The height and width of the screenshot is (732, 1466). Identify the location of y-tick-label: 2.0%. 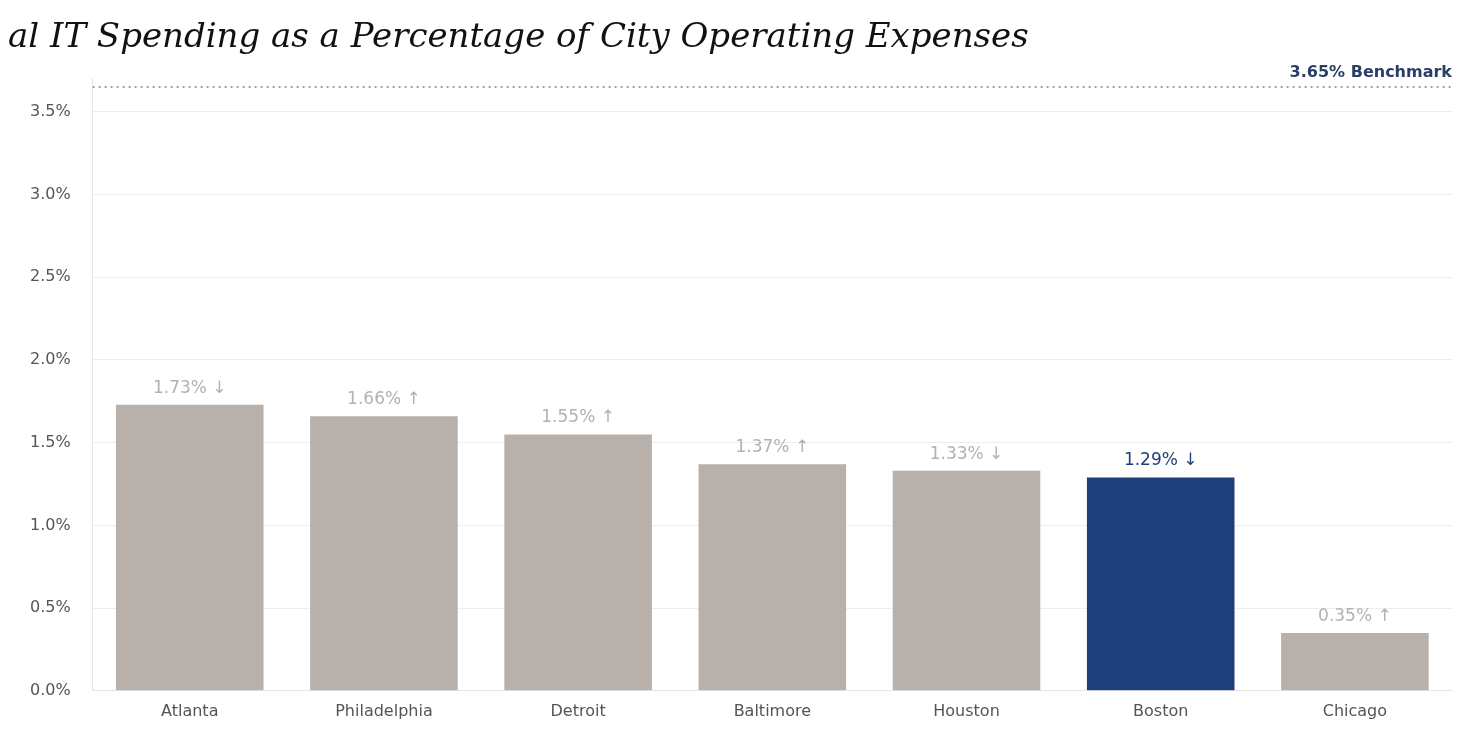
(50, 359).